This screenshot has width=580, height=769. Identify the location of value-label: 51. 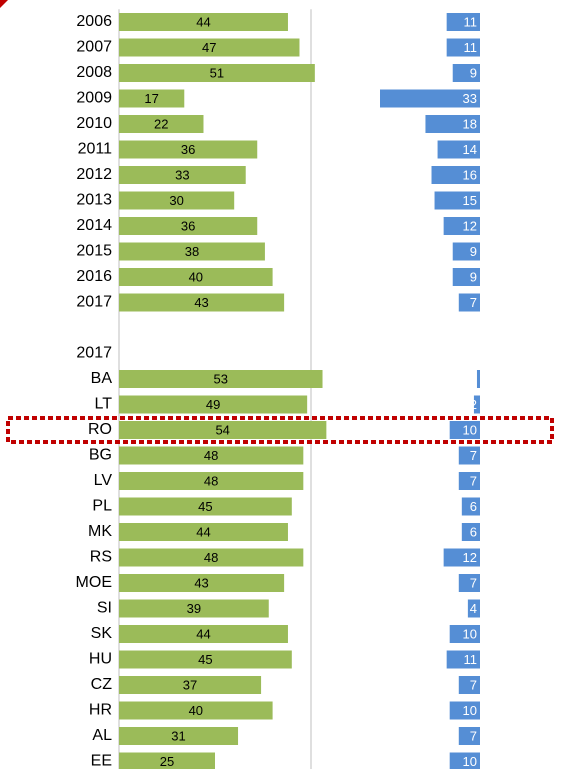
(217, 72).